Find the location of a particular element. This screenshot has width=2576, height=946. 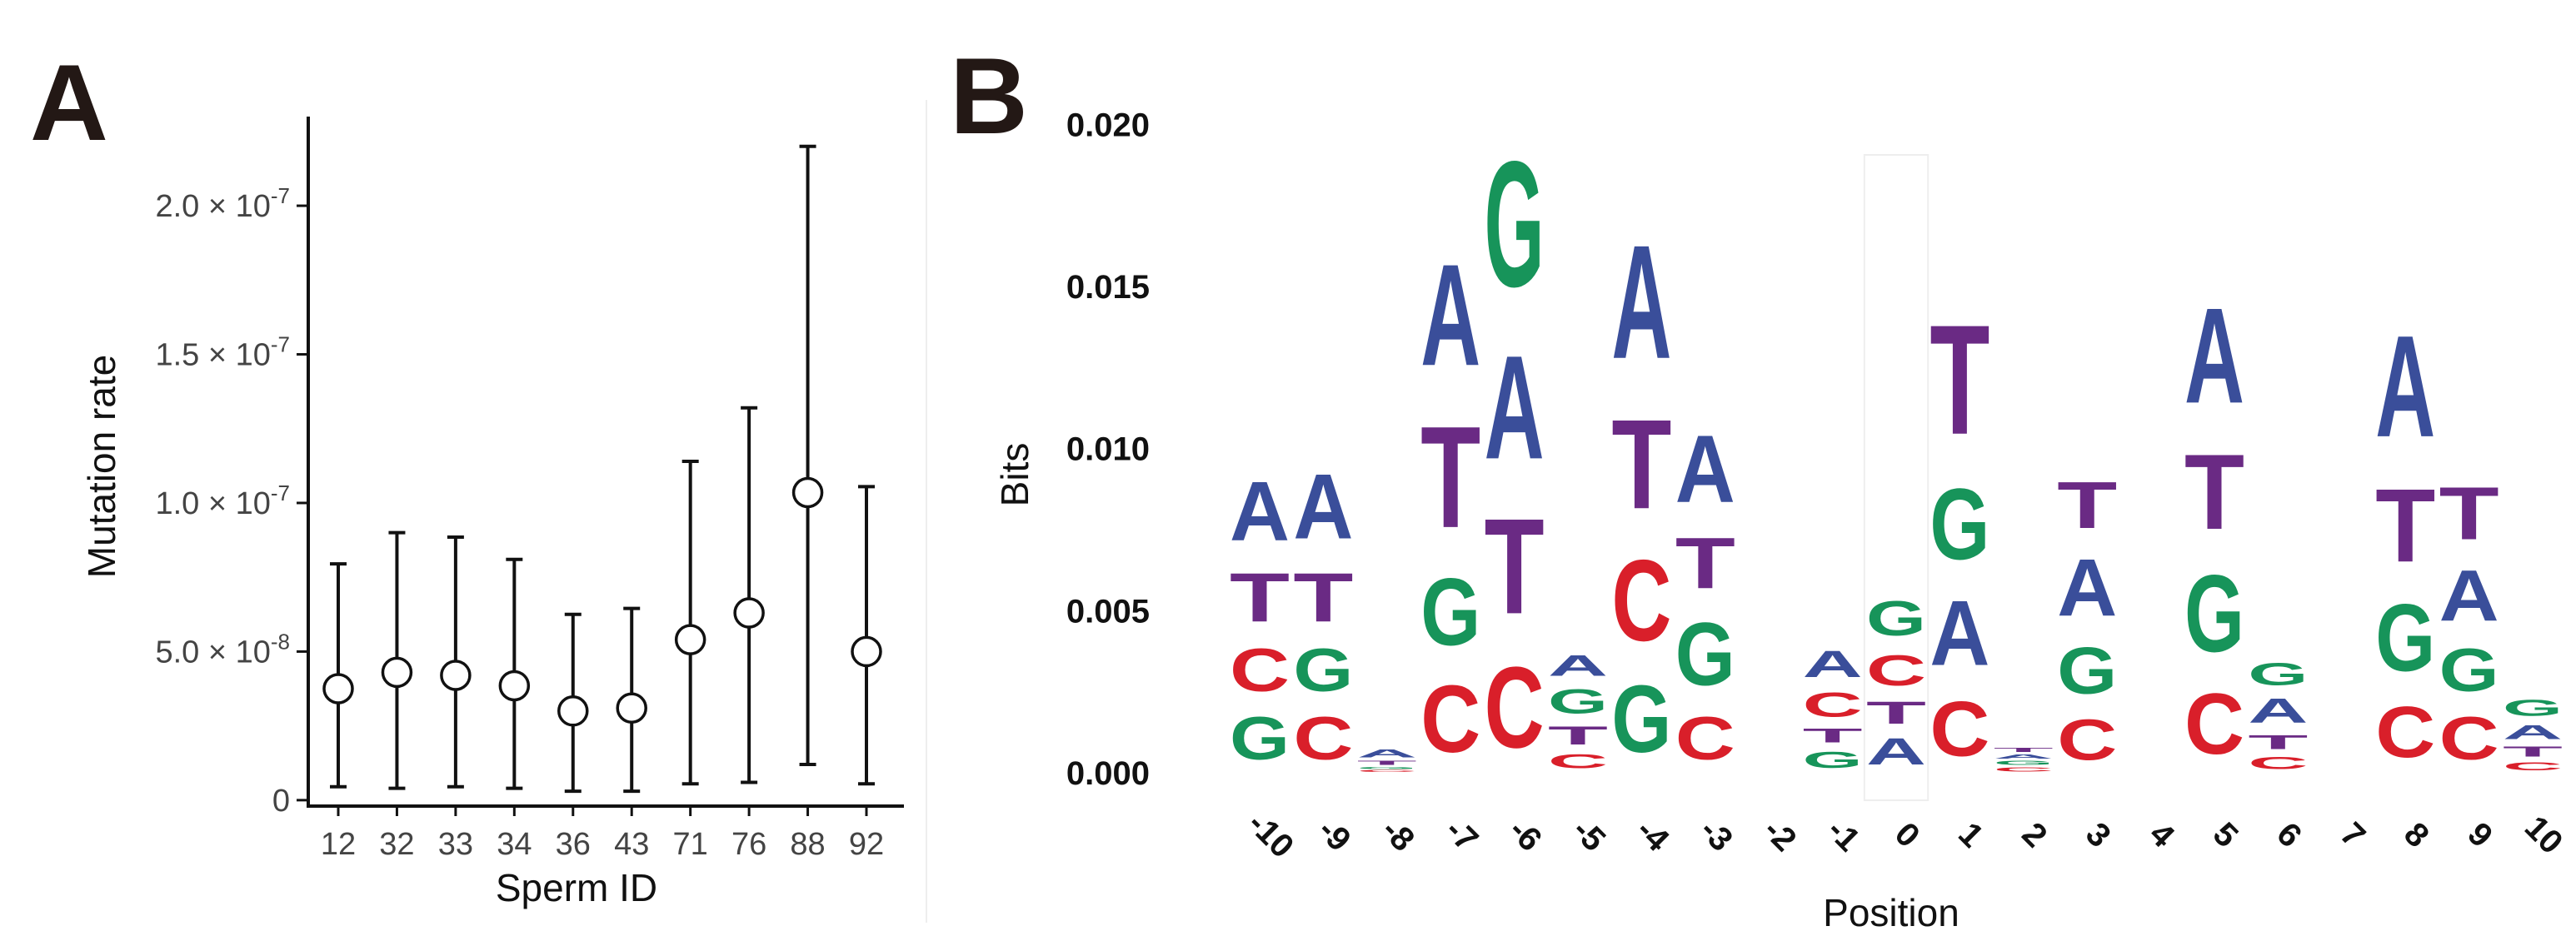

x-axis: -10 -9 -8 -7 -6 -5 -4 -3 -2 -1 0 1 2 3 4 5 6 7 8 9 10 is located at coordinates (1905, 835).